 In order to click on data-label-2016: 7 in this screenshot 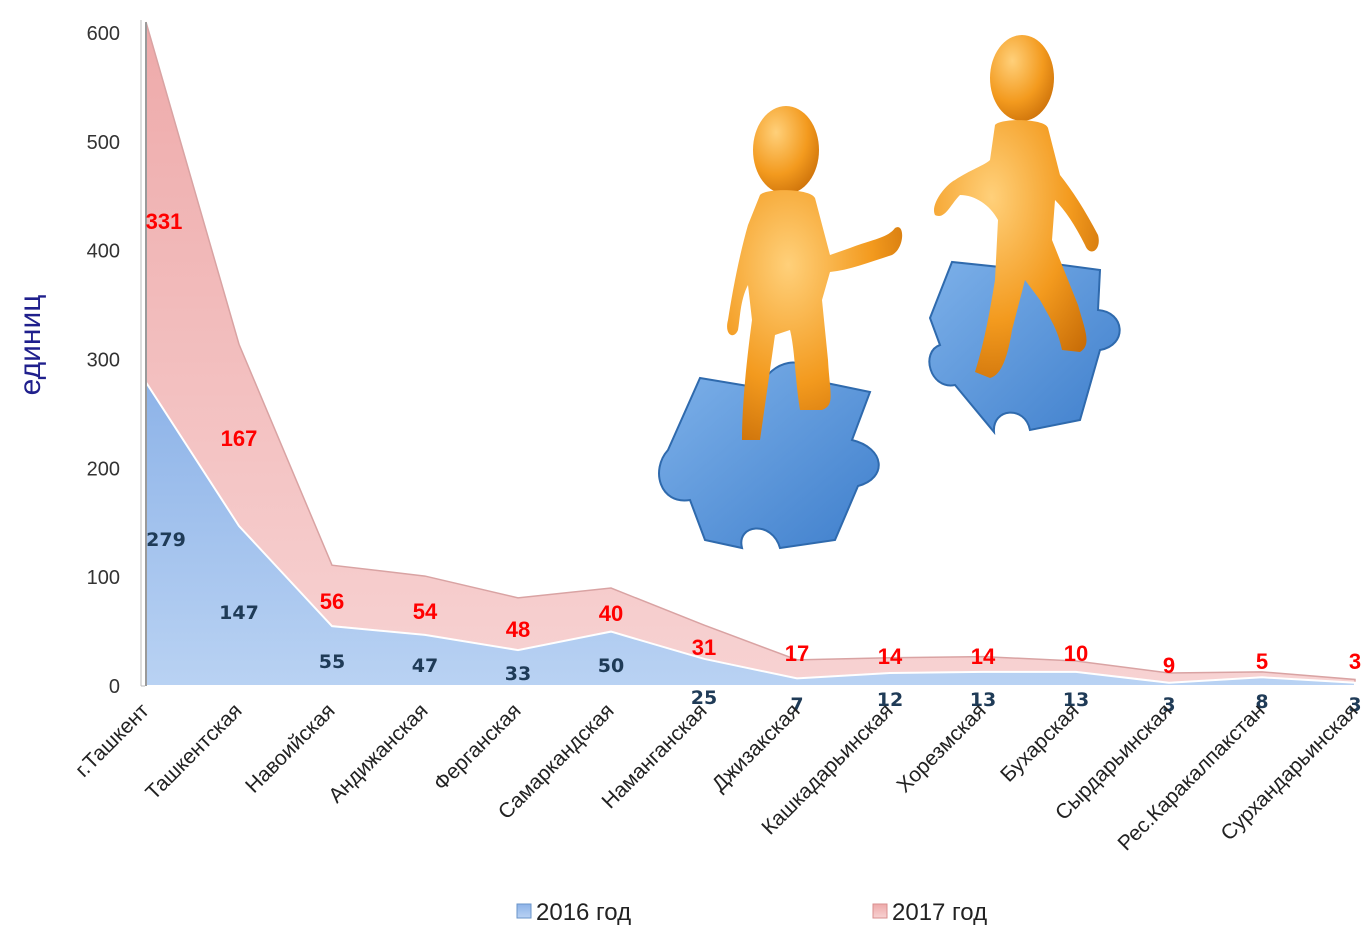, I will do `click(796, 705)`.